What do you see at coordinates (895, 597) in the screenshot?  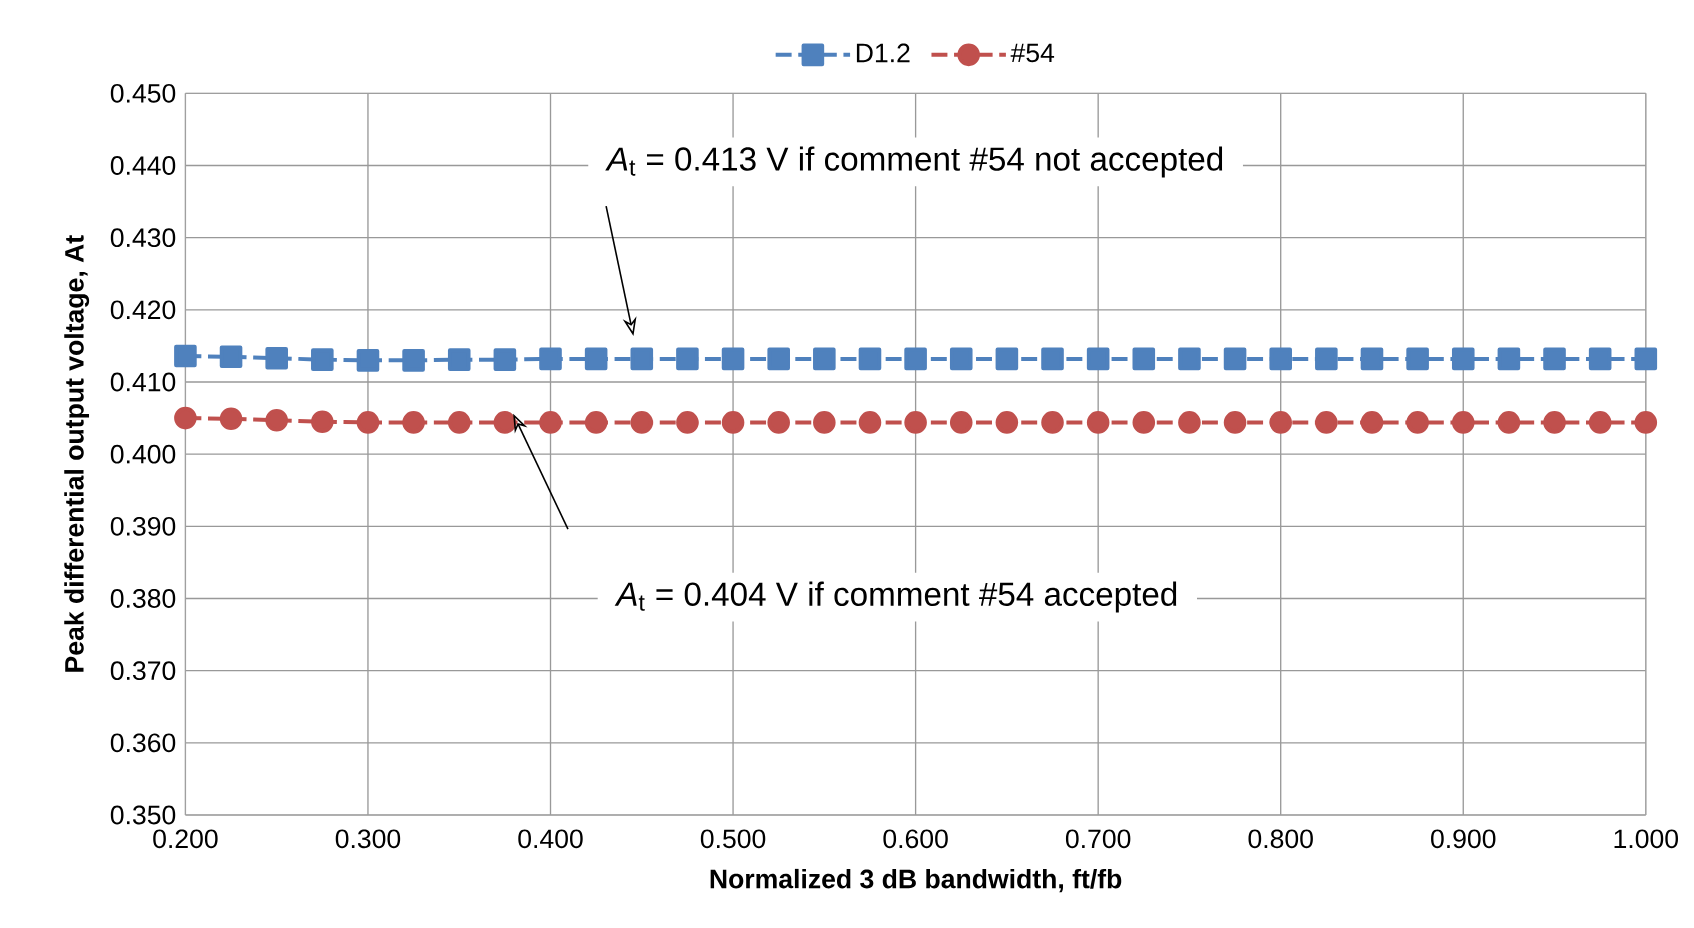 I see `annotation: A$_{t}$ = 0.404 V if comment #54 accepted` at bounding box center [895, 597].